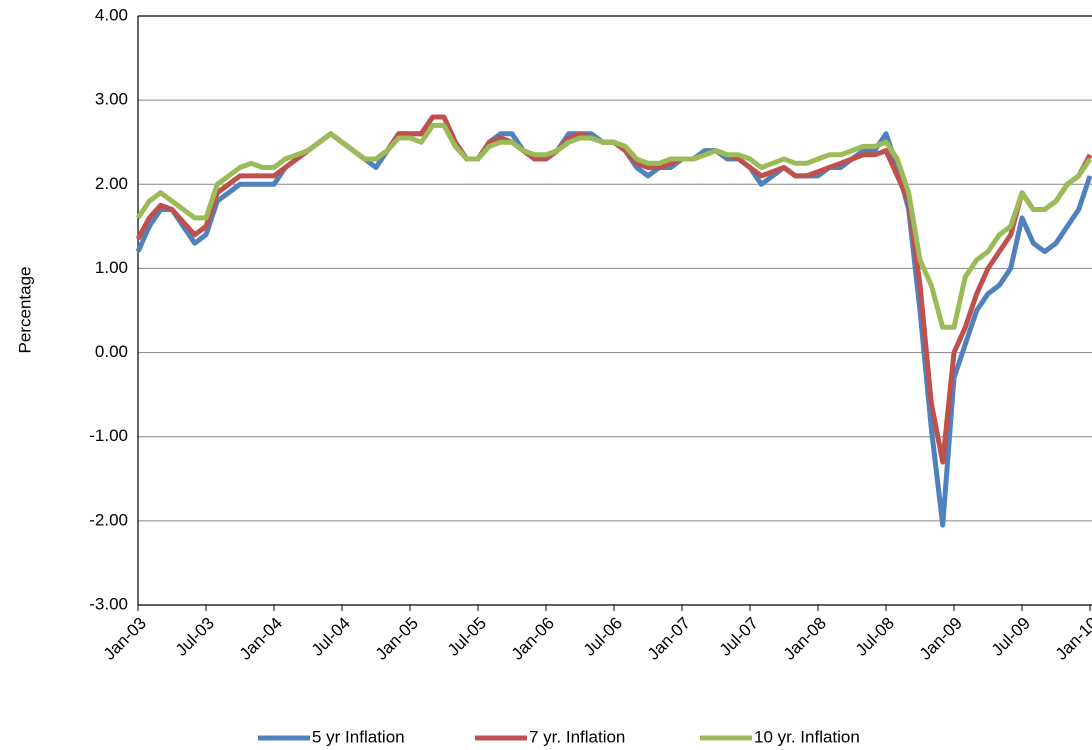 This screenshot has width=1092, height=750. What do you see at coordinates (397, 639) in the screenshot?
I see `x-tick-label: Jan-05` at bounding box center [397, 639].